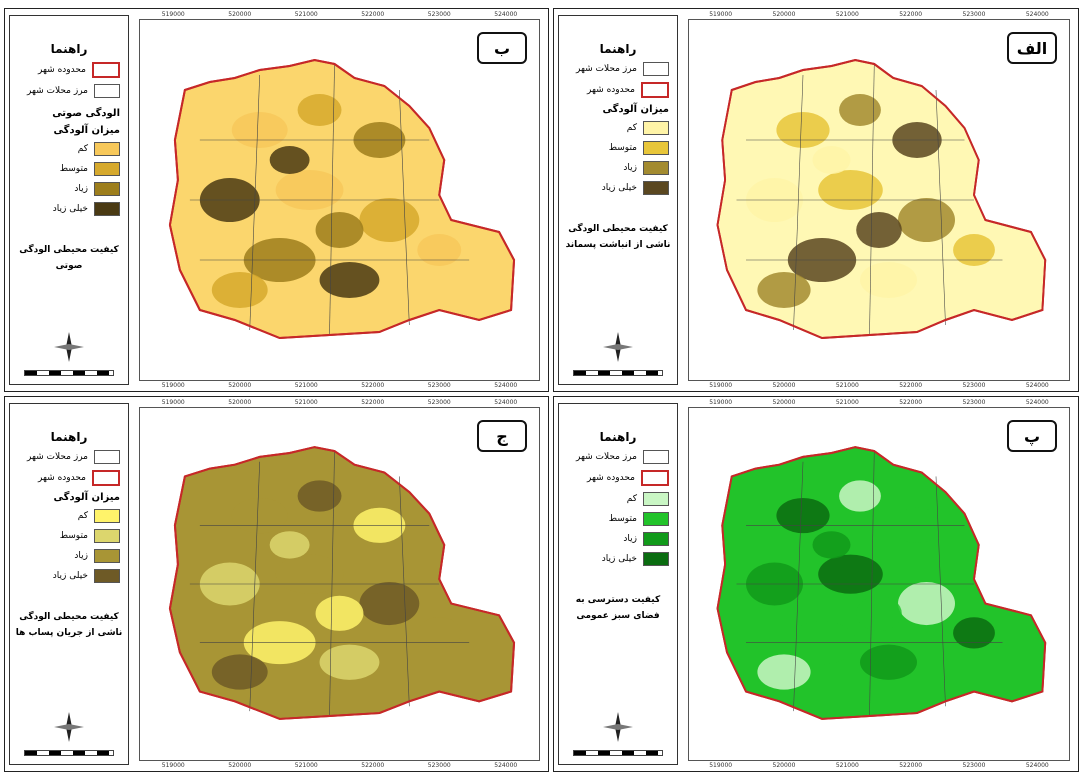 This screenshot has width=1082, height=774. What do you see at coordinates (502, 436) in the screenshot?
I see `panel-badge: ج` at bounding box center [502, 436].